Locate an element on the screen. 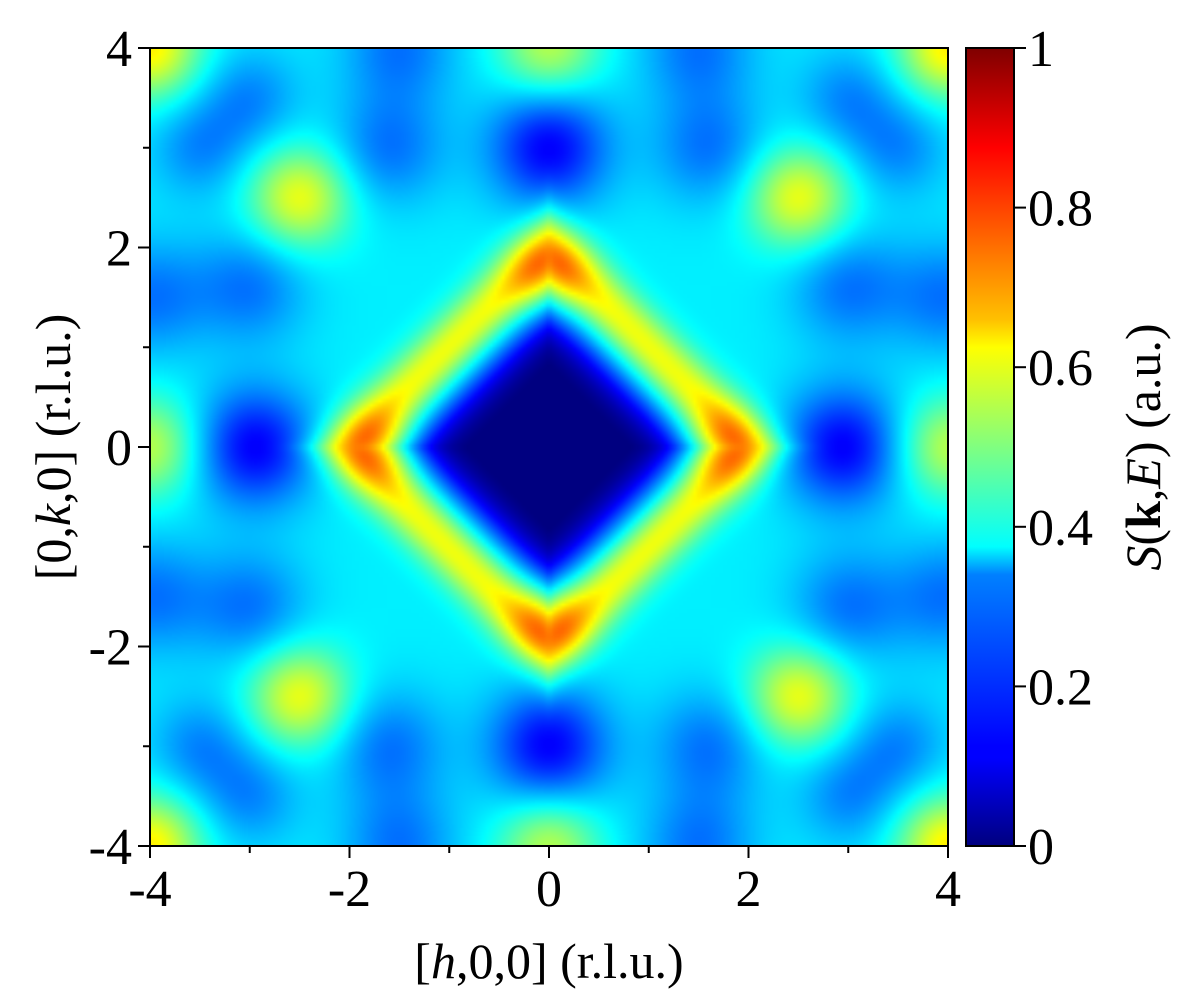 The height and width of the screenshot is (1000, 1200). colorbar-tick-label: 0 is located at coordinates (1041, 847).